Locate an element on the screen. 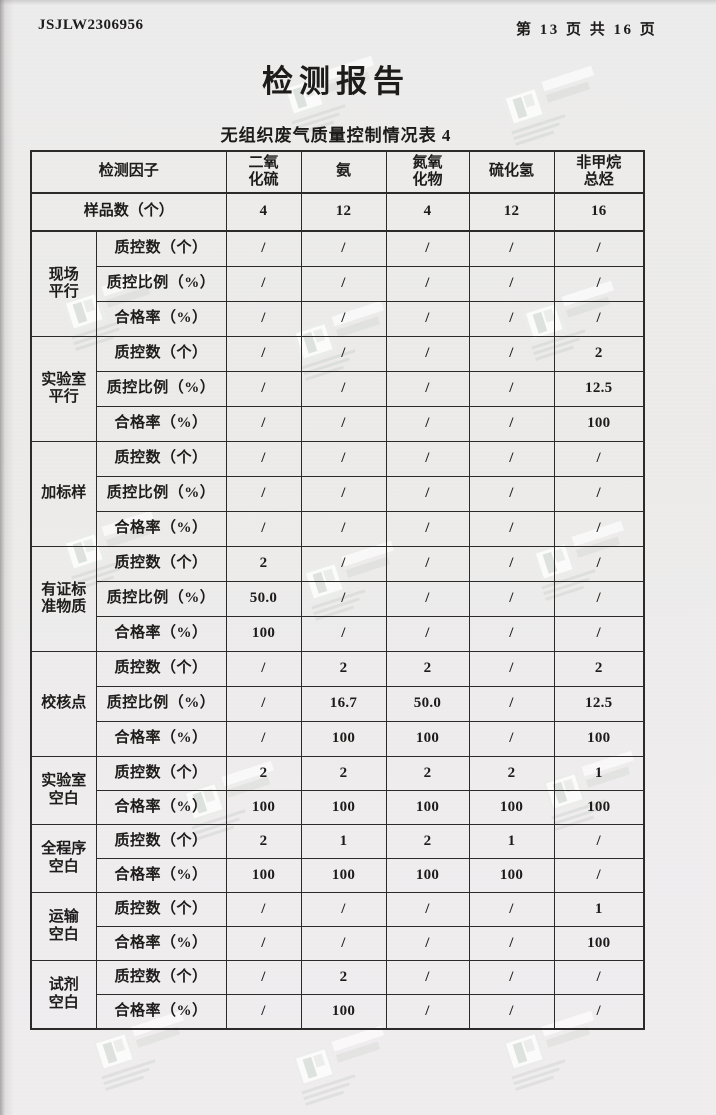  column-header-cell-4: 非甲烷 总烃 is located at coordinates (599, 172).